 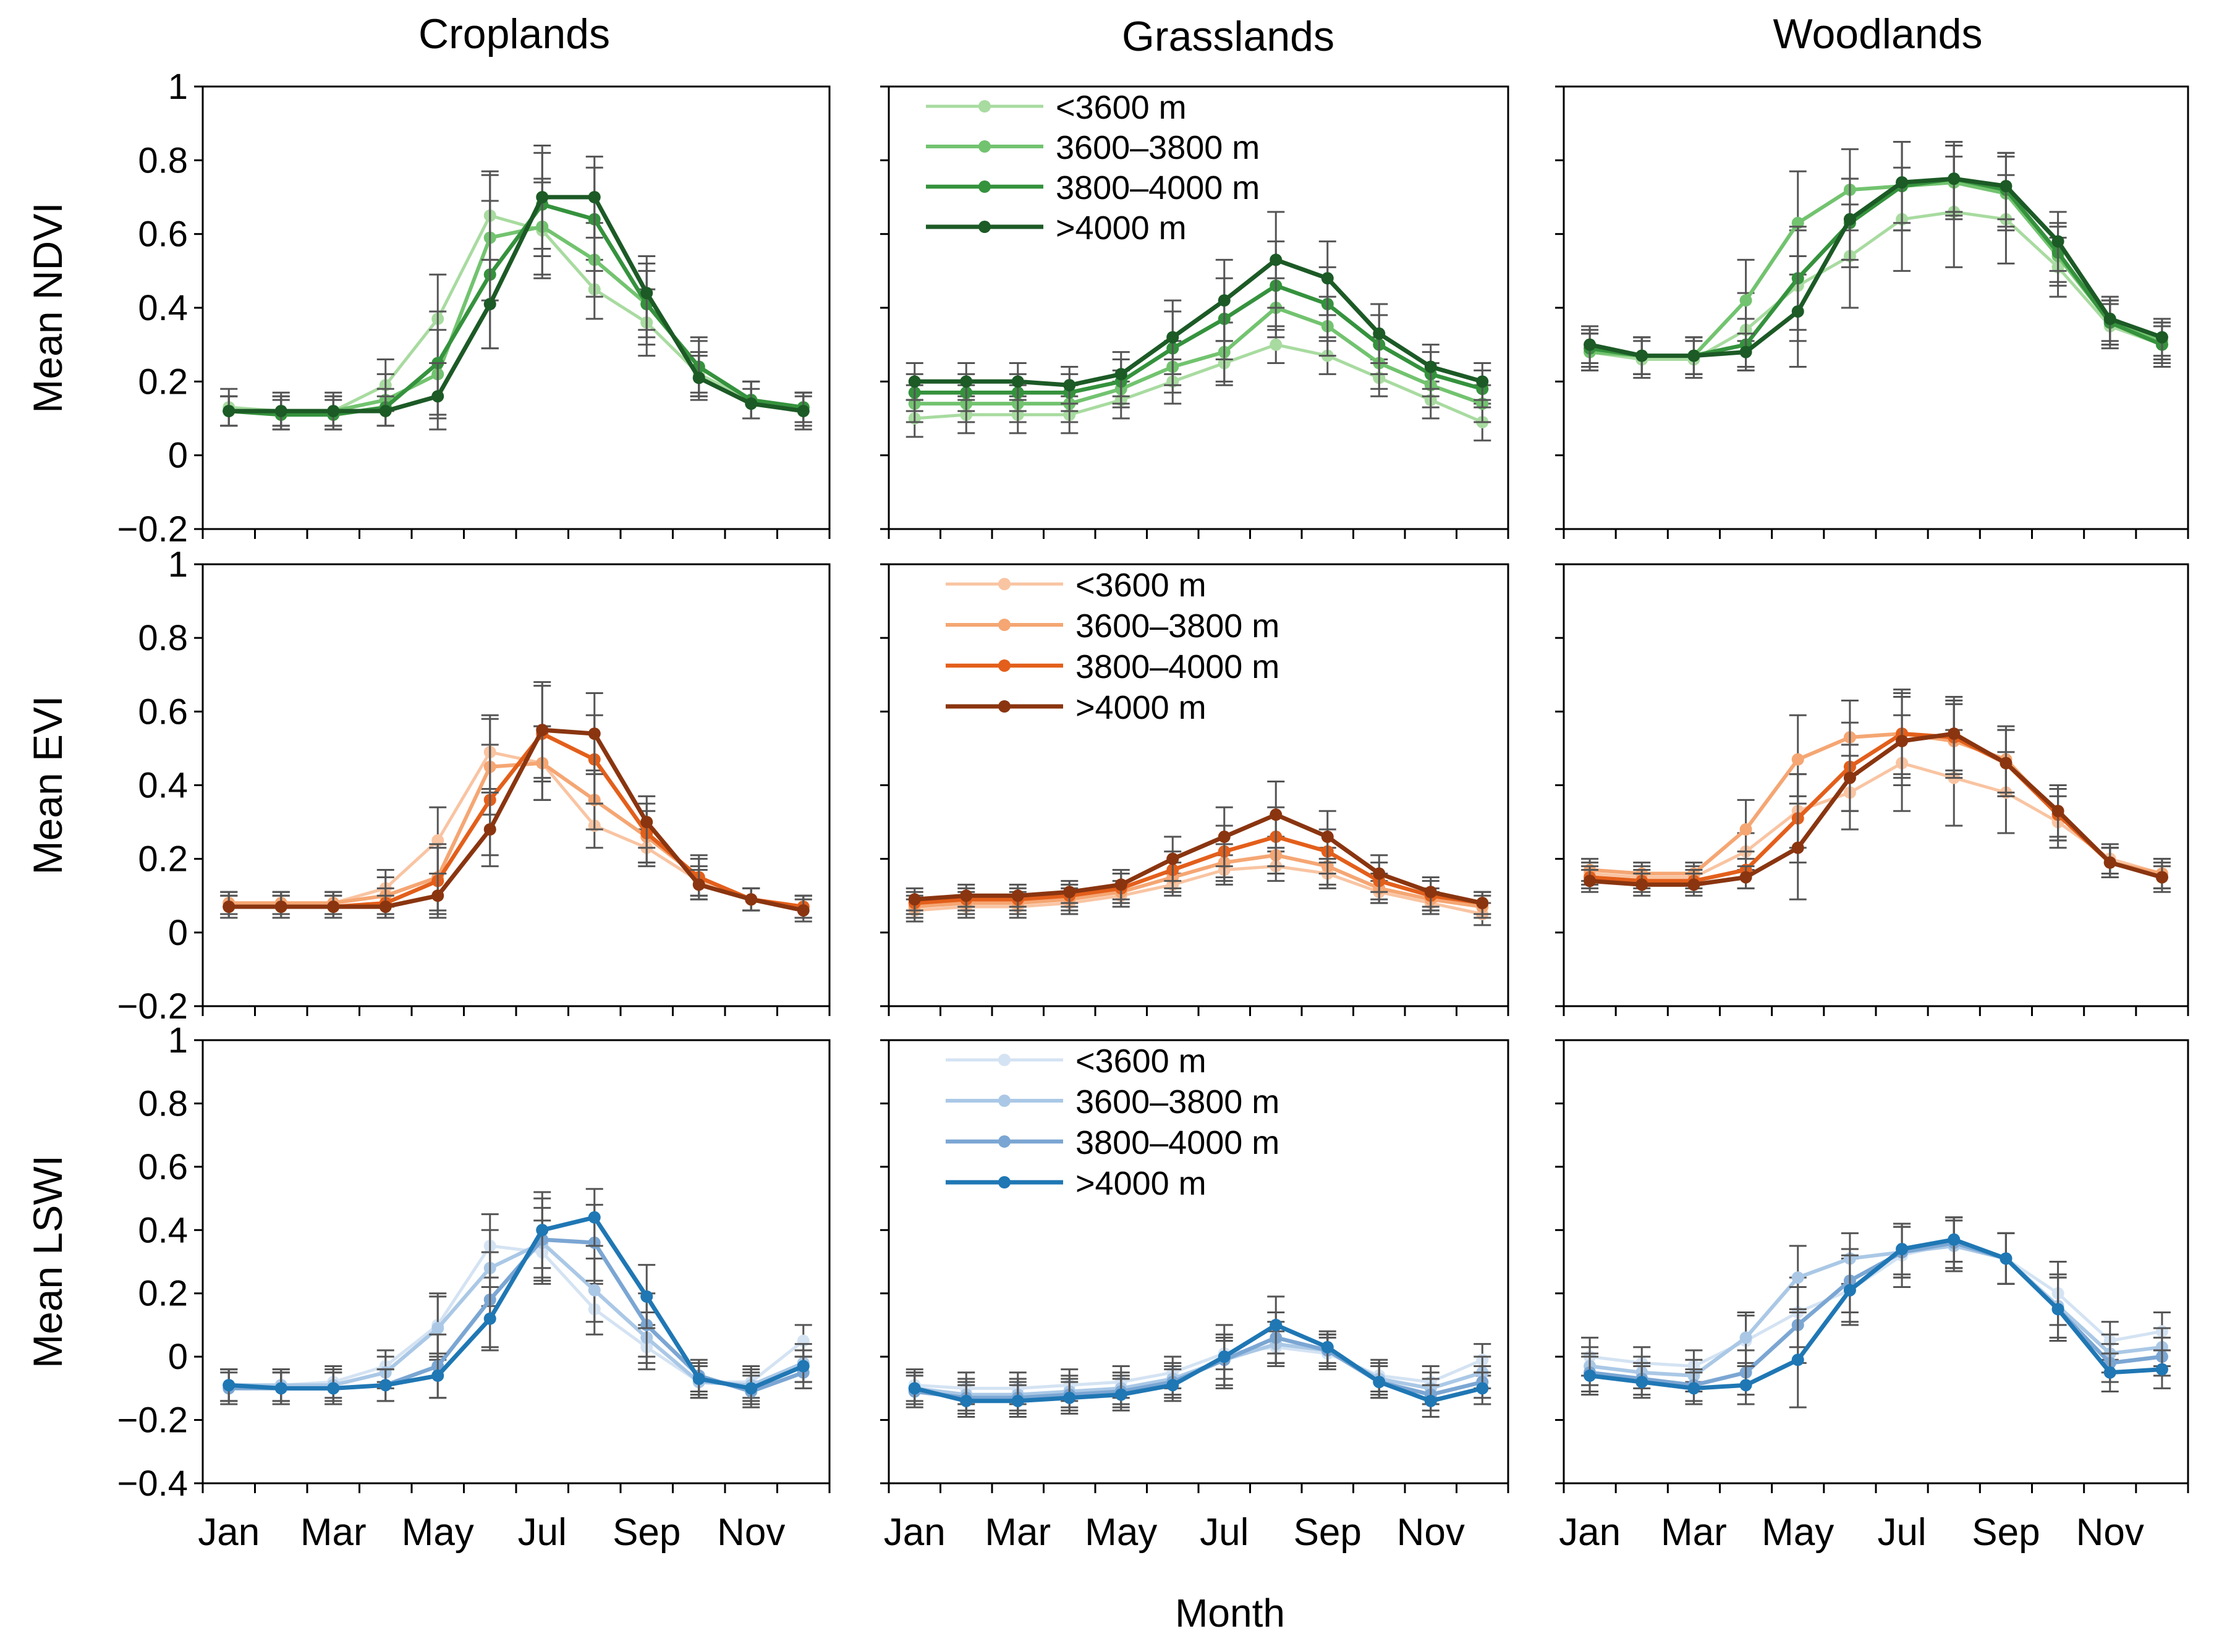 What do you see at coordinates (1177, 626) in the screenshot?
I see `legend-label-evi: 3600–3800 m` at bounding box center [1177, 626].